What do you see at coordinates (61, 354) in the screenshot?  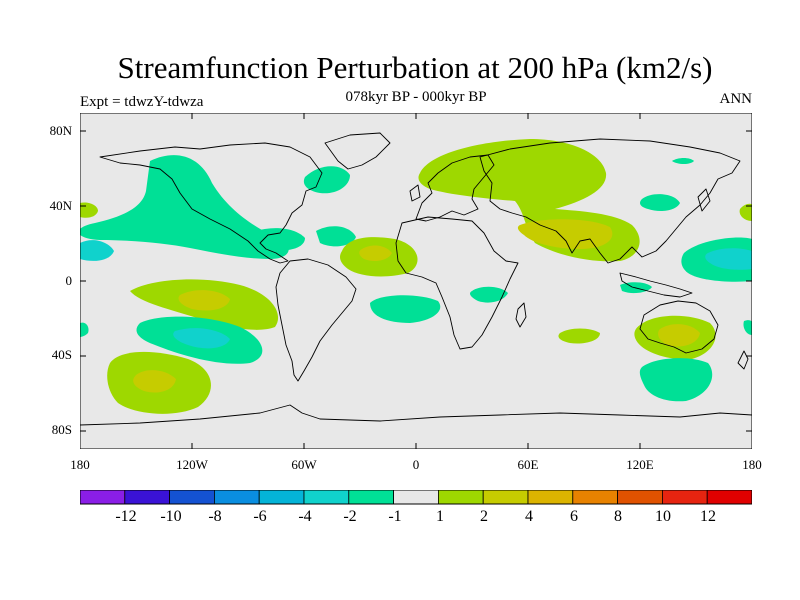 I see `lat-label-40s: 40S` at bounding box center [61, 354].